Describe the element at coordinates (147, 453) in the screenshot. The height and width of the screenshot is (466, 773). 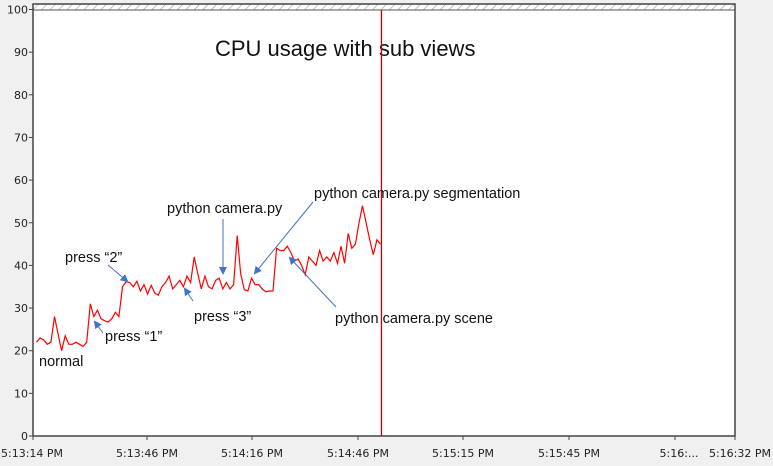
I see `x-tick-label: 5:13:46 PM` at that location.